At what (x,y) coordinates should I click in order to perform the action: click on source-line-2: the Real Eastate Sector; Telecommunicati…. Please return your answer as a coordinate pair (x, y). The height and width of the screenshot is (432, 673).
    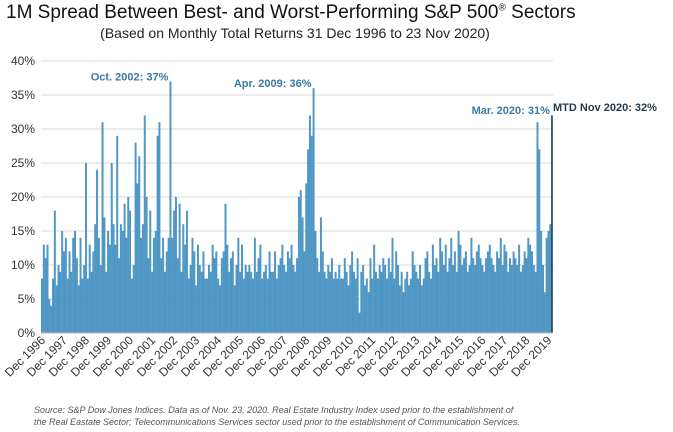
    Looking at the image, I should click on (277, 422).